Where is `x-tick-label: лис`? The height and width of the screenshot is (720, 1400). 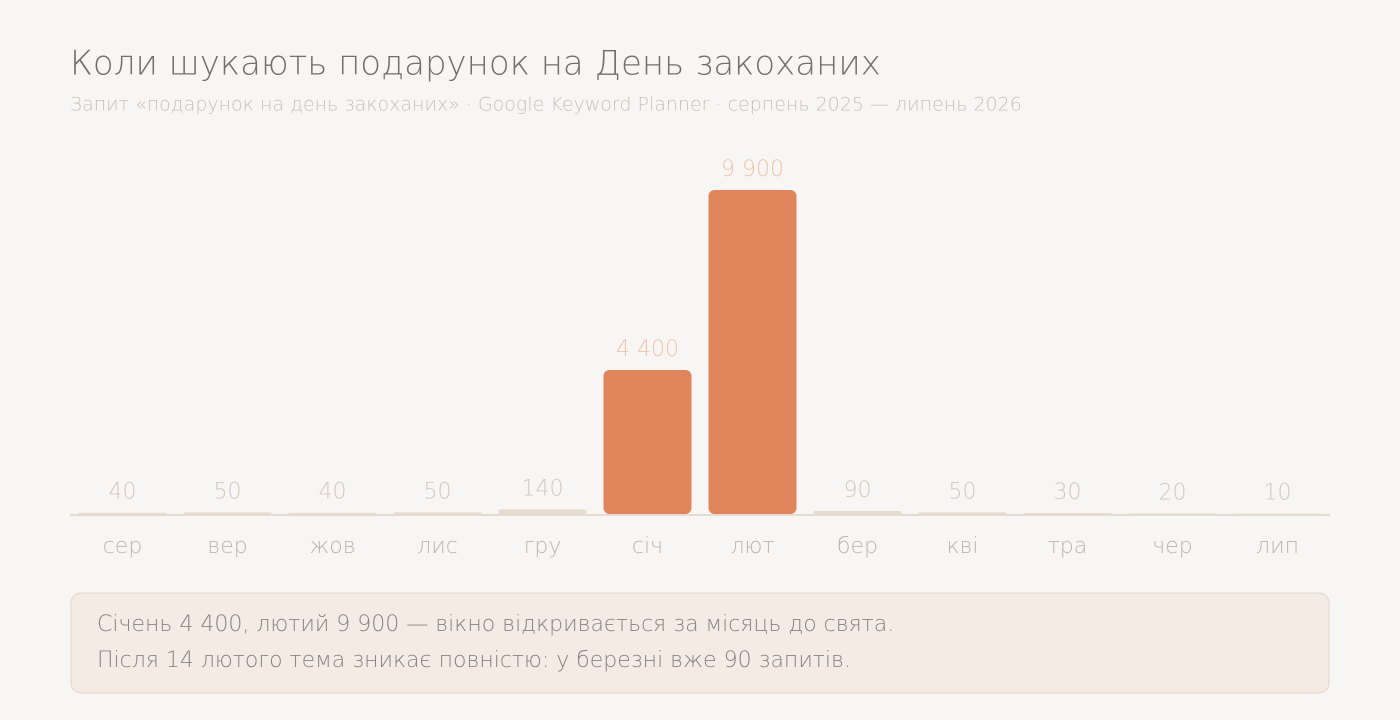 x-tick-label: лис is located at coordinates (437, 546).